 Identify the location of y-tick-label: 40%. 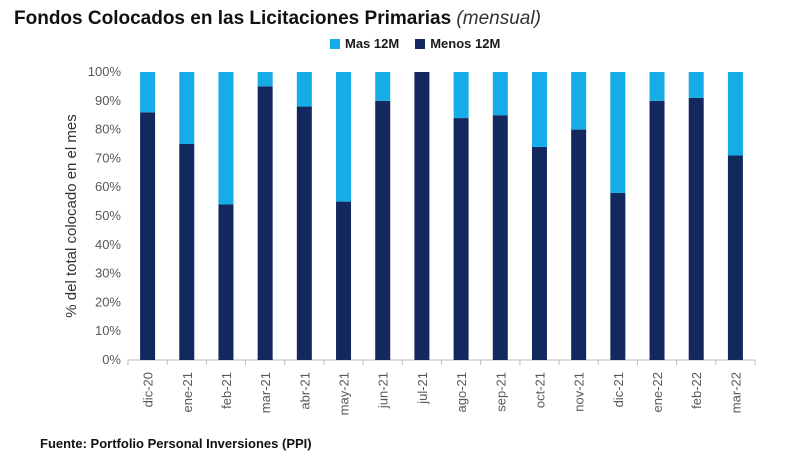
(108, 244).